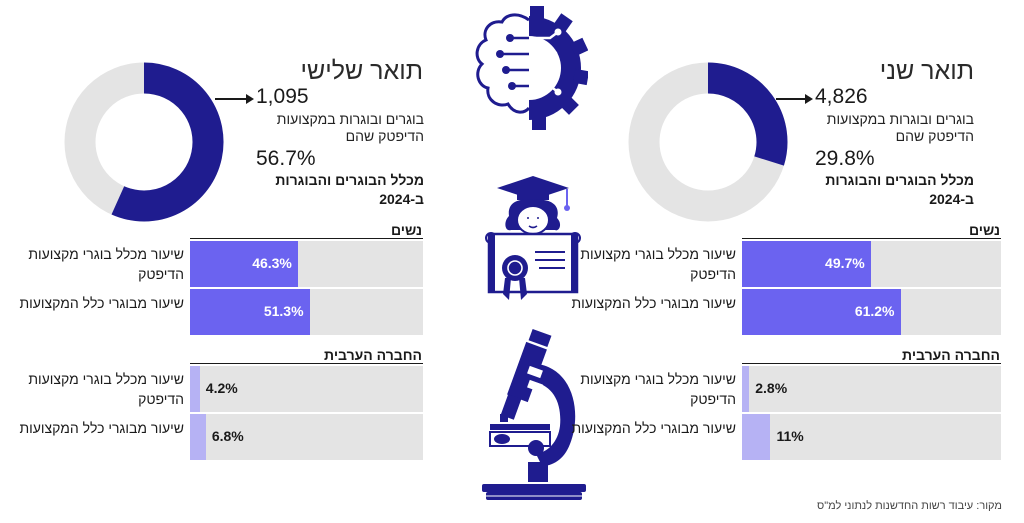 The height and width of the screenshot is (523, 1024). What do you see at coordinates (362, 71) in the screenshot?
I see `degree-title-third: תואר שלישי` at bounding box center [362, 71].